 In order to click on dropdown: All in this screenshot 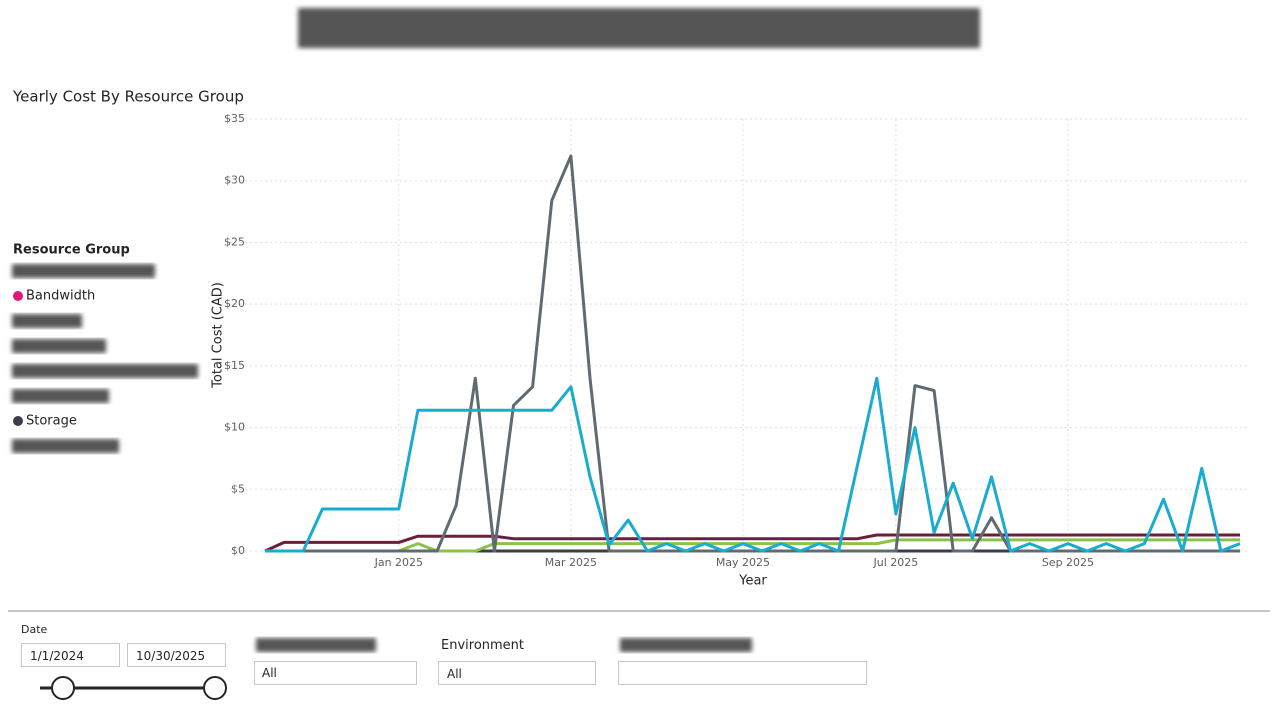, I will do `click(517, 673)`.